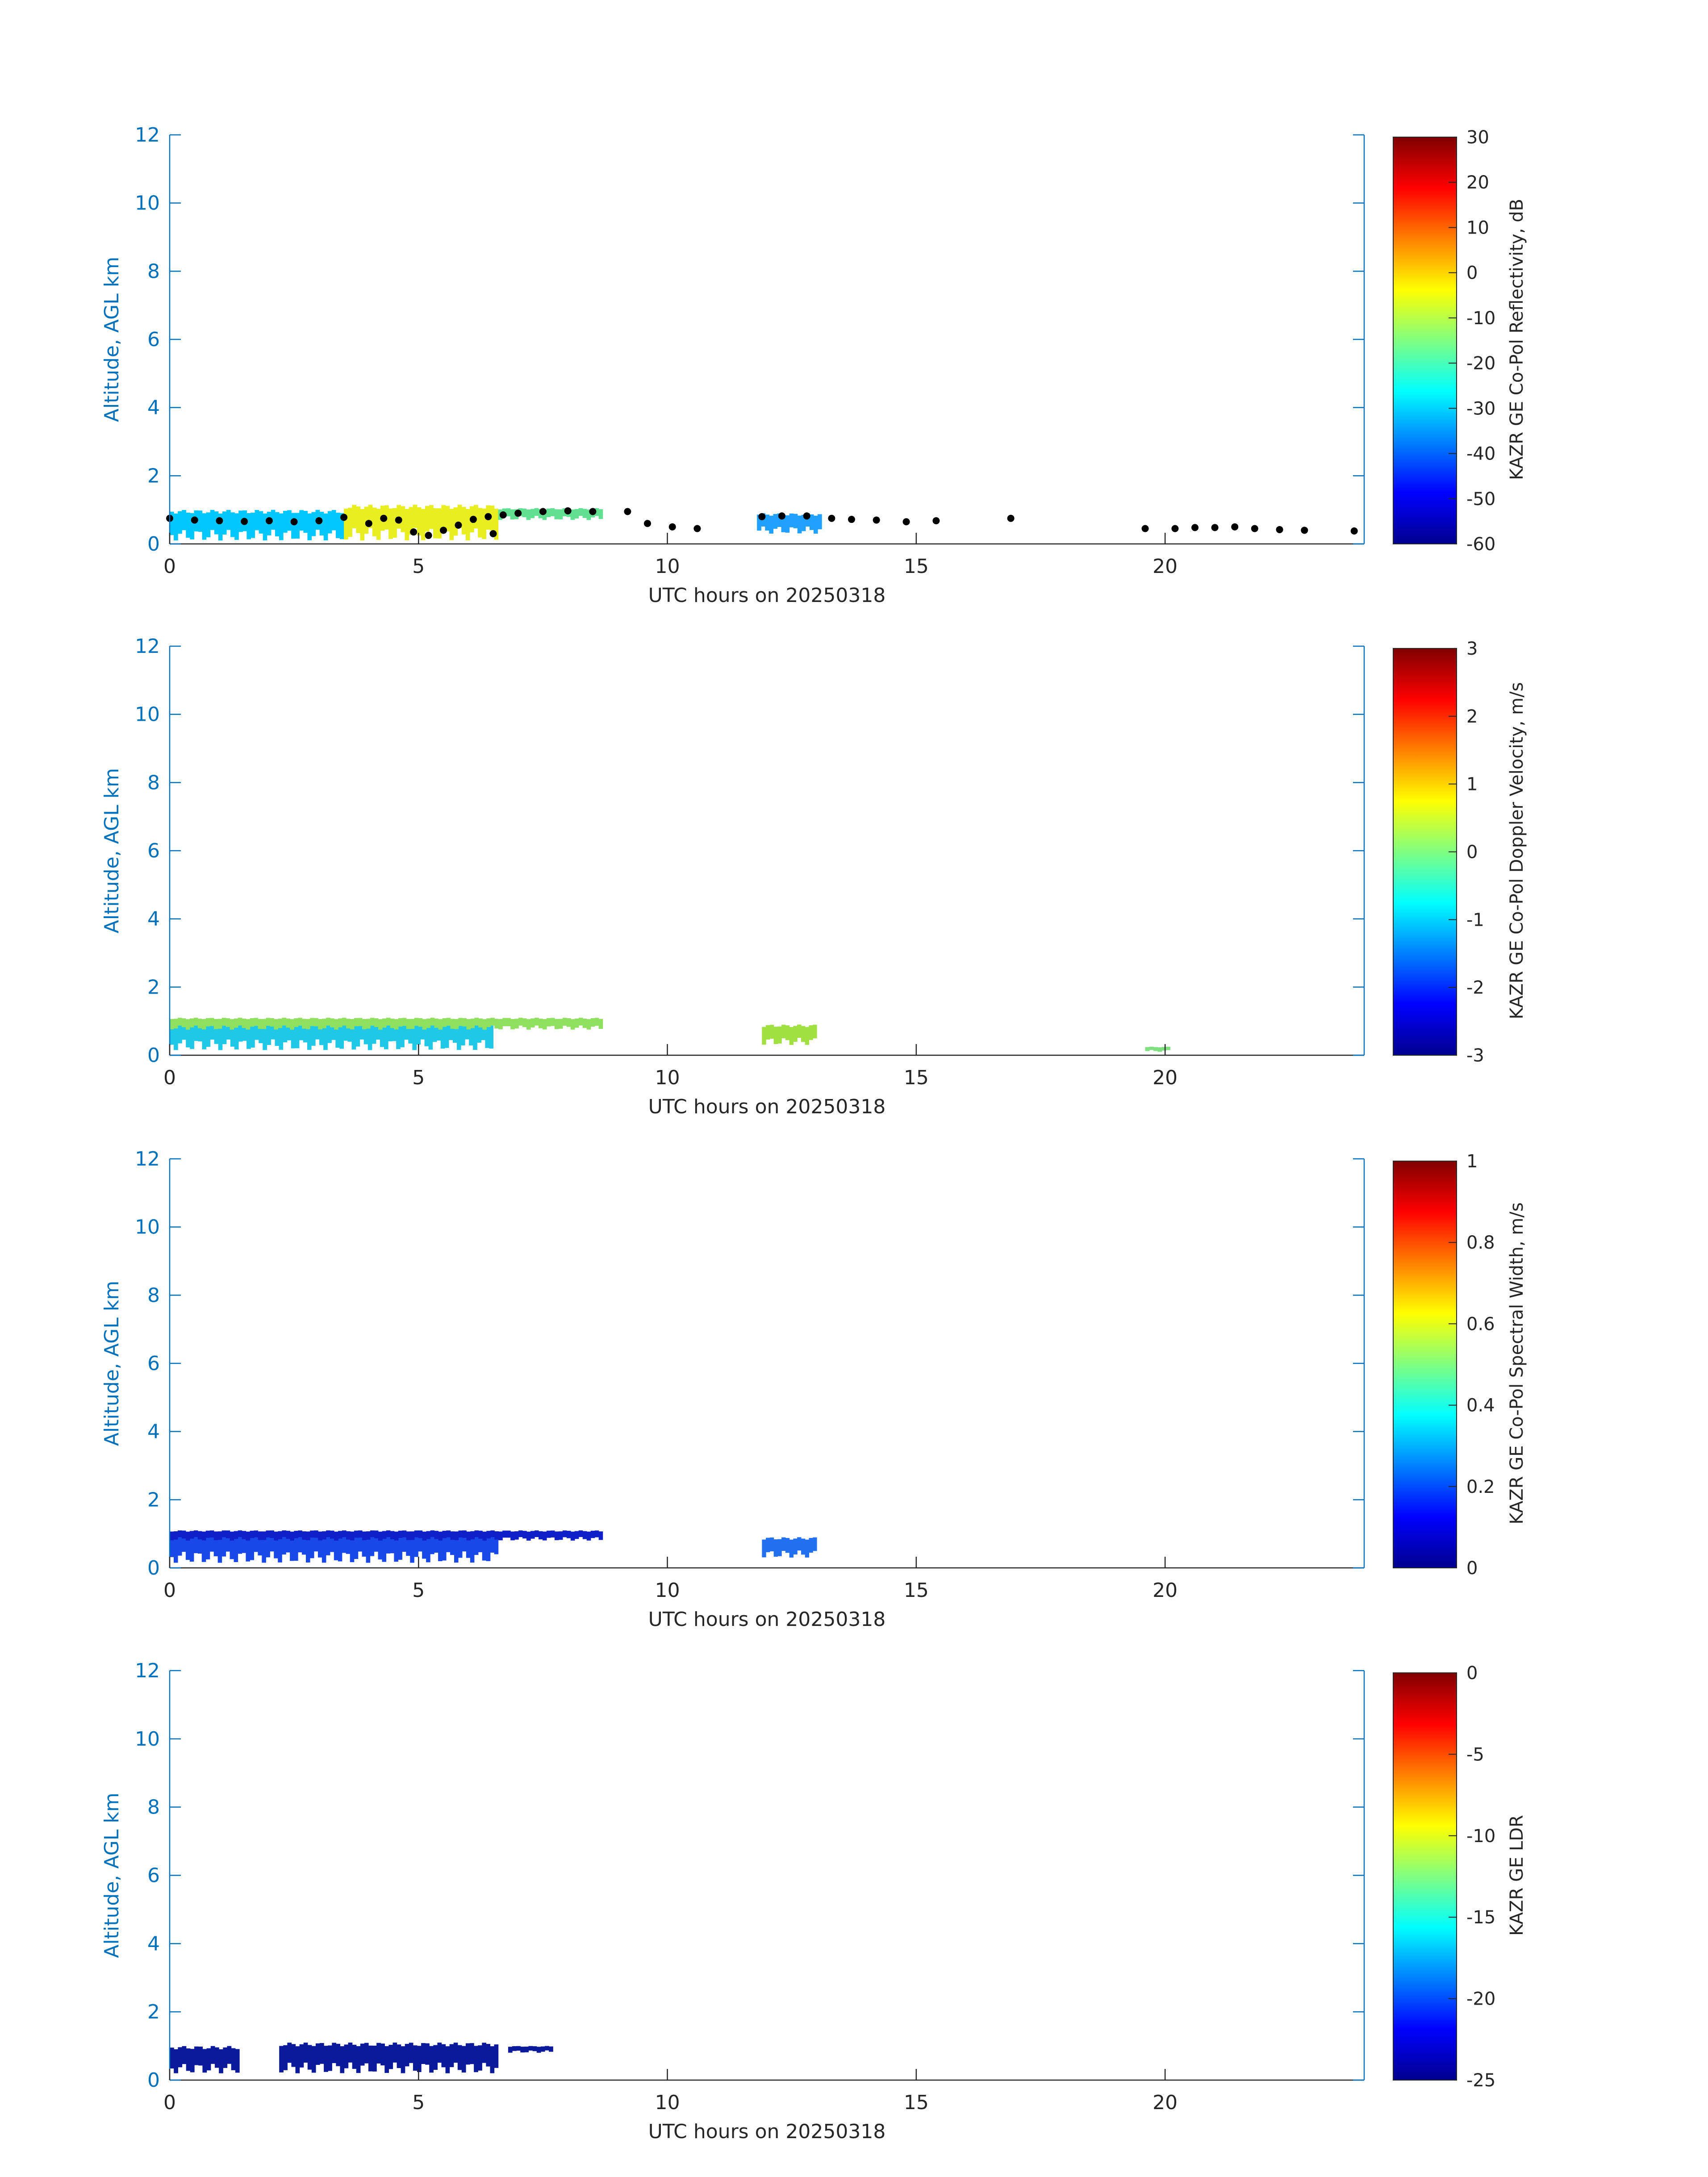 The width and height of the screenshot is (1708, 2177). What do you see at coordinates (147, 1159) in the screenshot?
I see `y-tick-label: 12` at bounding box center [147, 1159].